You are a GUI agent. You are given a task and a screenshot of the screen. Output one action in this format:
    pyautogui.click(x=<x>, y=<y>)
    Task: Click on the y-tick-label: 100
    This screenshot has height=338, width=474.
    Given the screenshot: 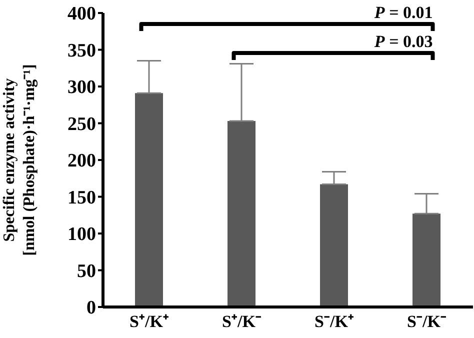 What is the action you would take?
    pyautogui.click(x=82, y=235)
    